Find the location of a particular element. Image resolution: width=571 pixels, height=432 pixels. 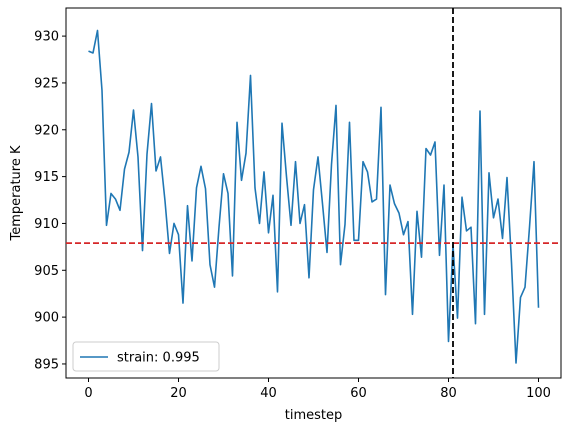

x-tick-label: 20 is located at coordinates (178, 393).